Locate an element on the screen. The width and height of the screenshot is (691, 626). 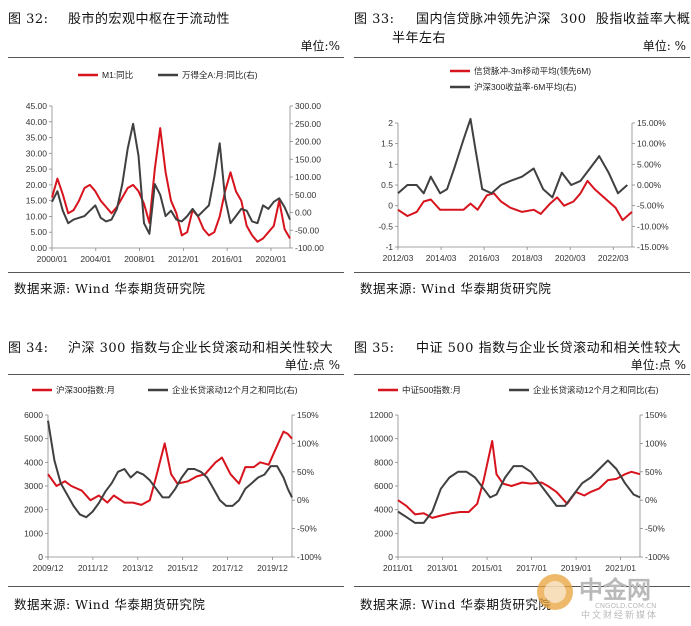
x-tick-label: 2013/01 is located at coordinates (442, 568).